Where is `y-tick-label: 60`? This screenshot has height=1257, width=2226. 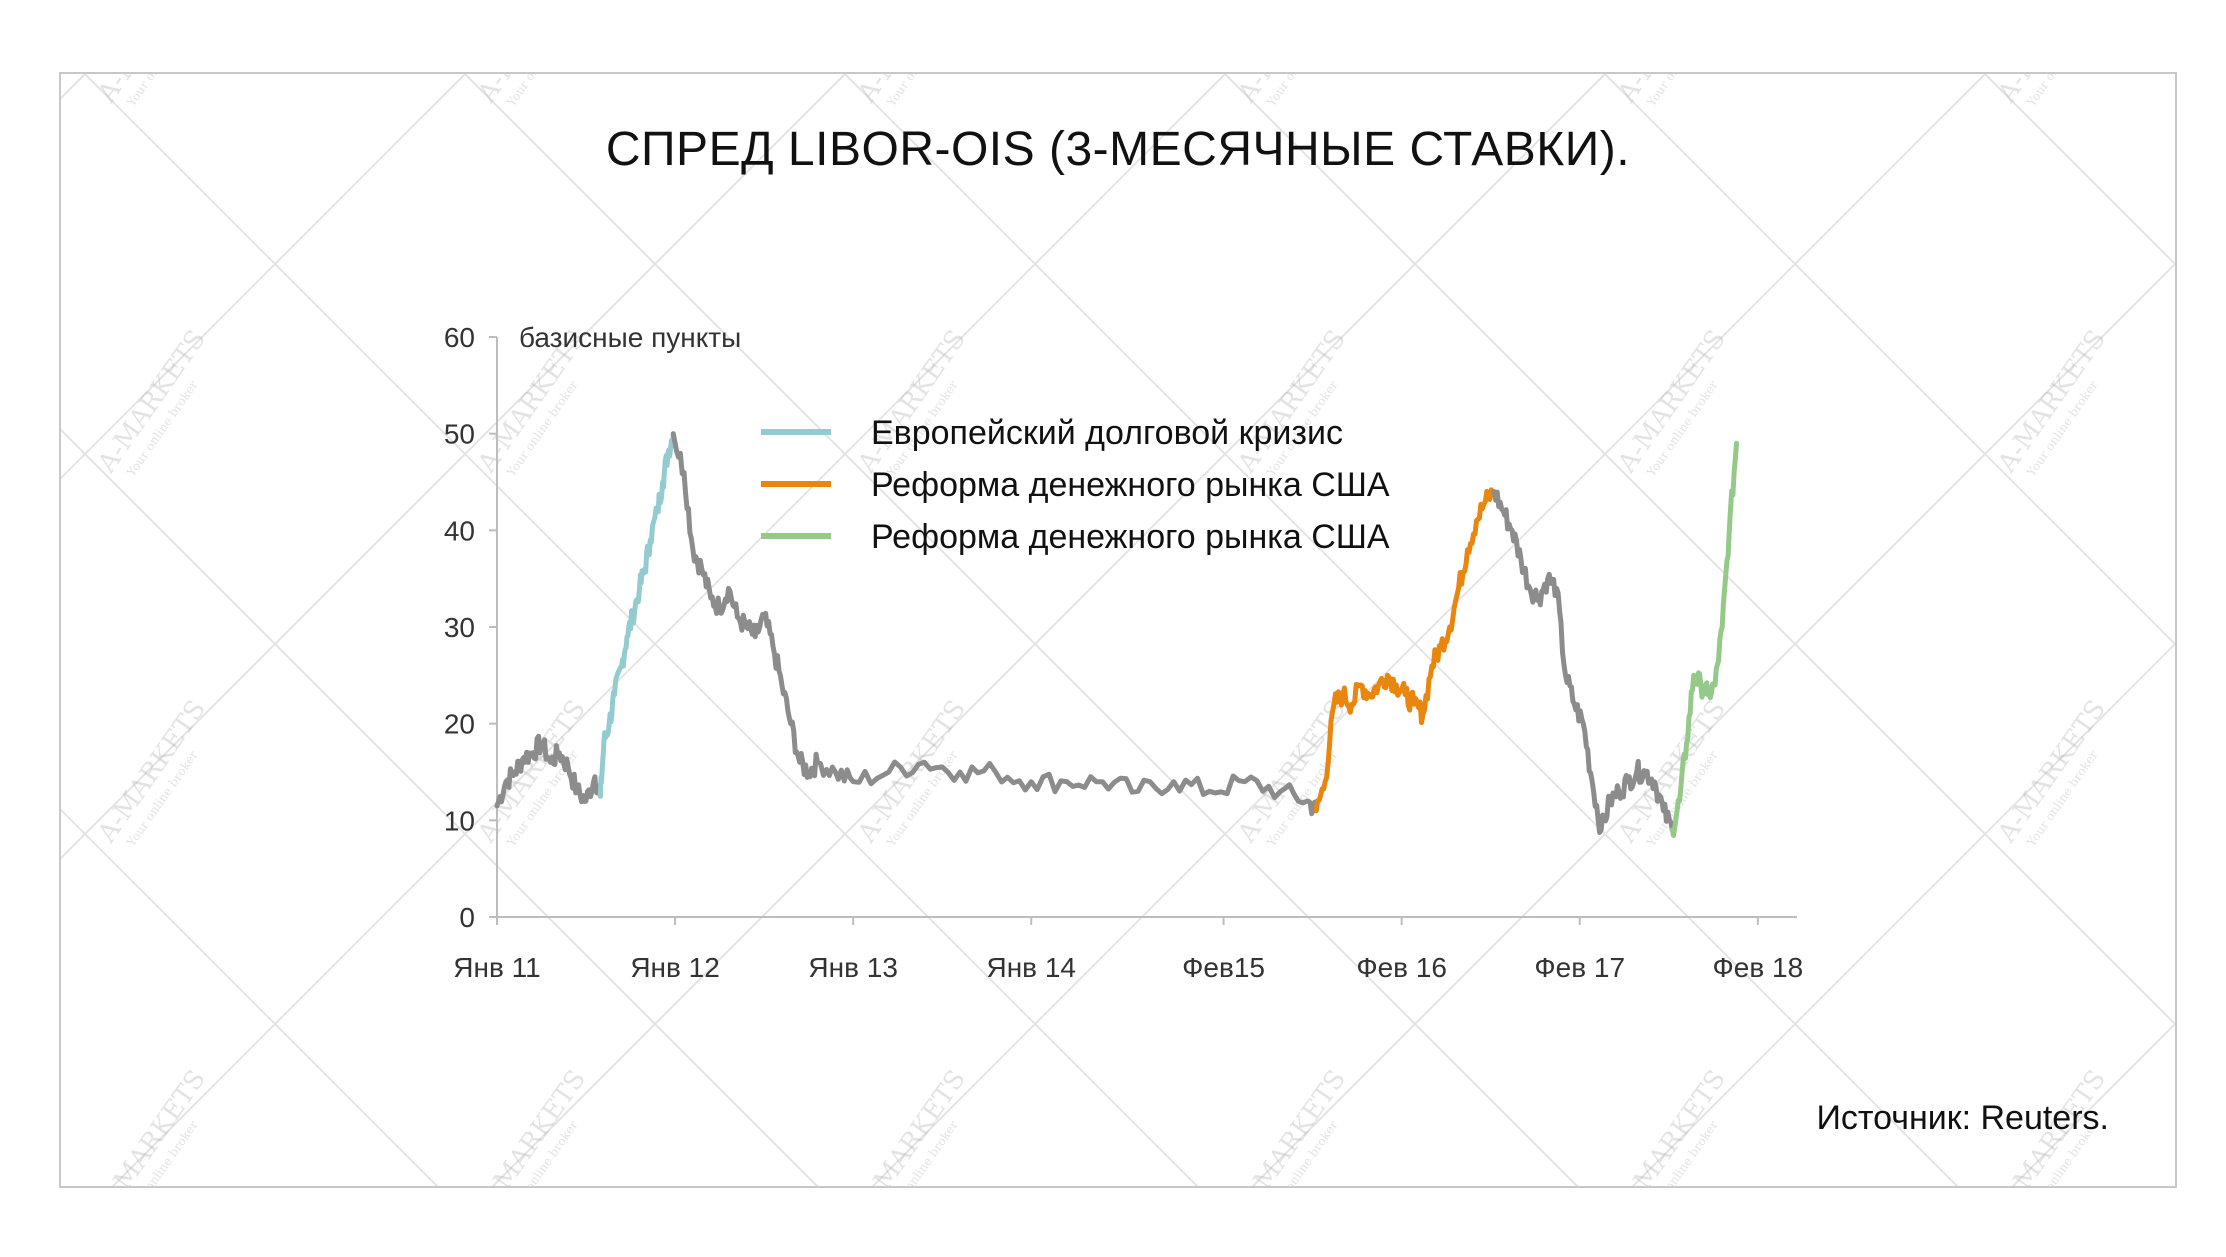
y-tick-label: 60 is located at coordinates (459, 337).